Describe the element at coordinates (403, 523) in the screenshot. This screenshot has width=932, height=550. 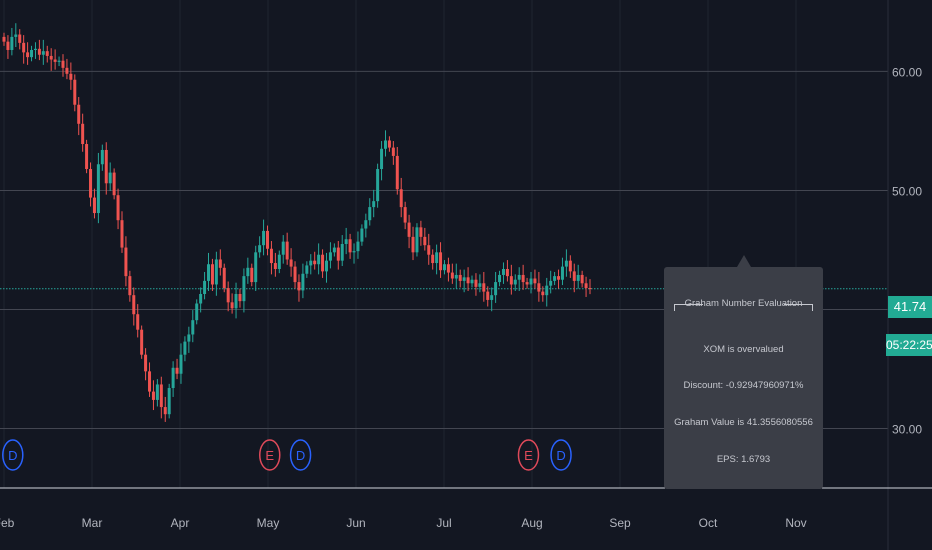
I see `x-axis: Feb Mar Apr May Jun Jul Aug Sep Oct Nov` at that location.